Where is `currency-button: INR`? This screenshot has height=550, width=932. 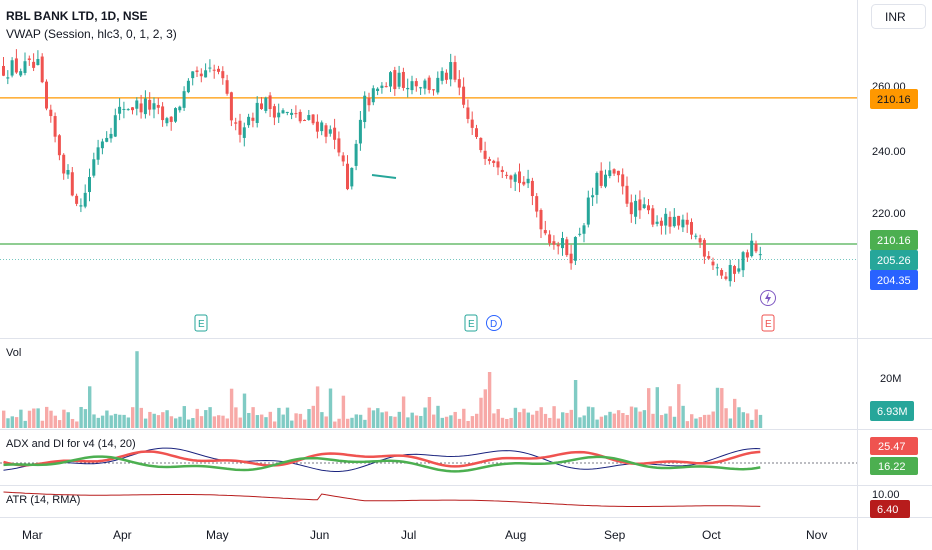 currency-button: INR is located at coordinates (898, 16).